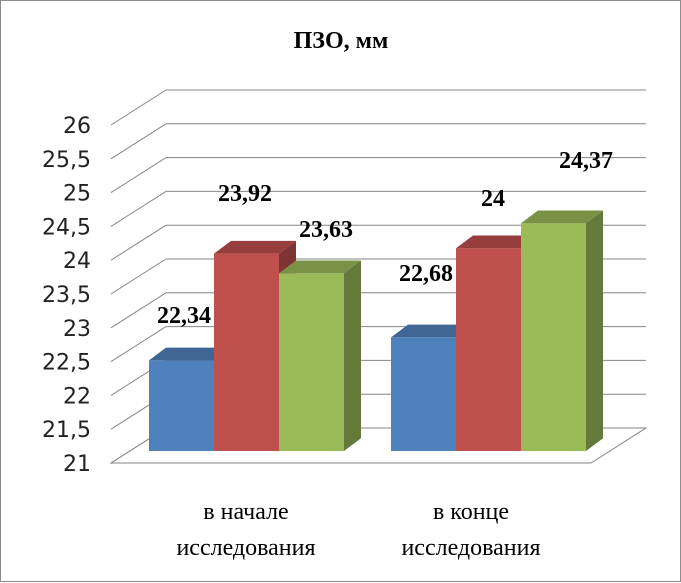 The width and height of the screenshot is (681, 583). Describe the element at coordinates (586, 161) in the screenshot. I see `data-label: 24,37` at that location.